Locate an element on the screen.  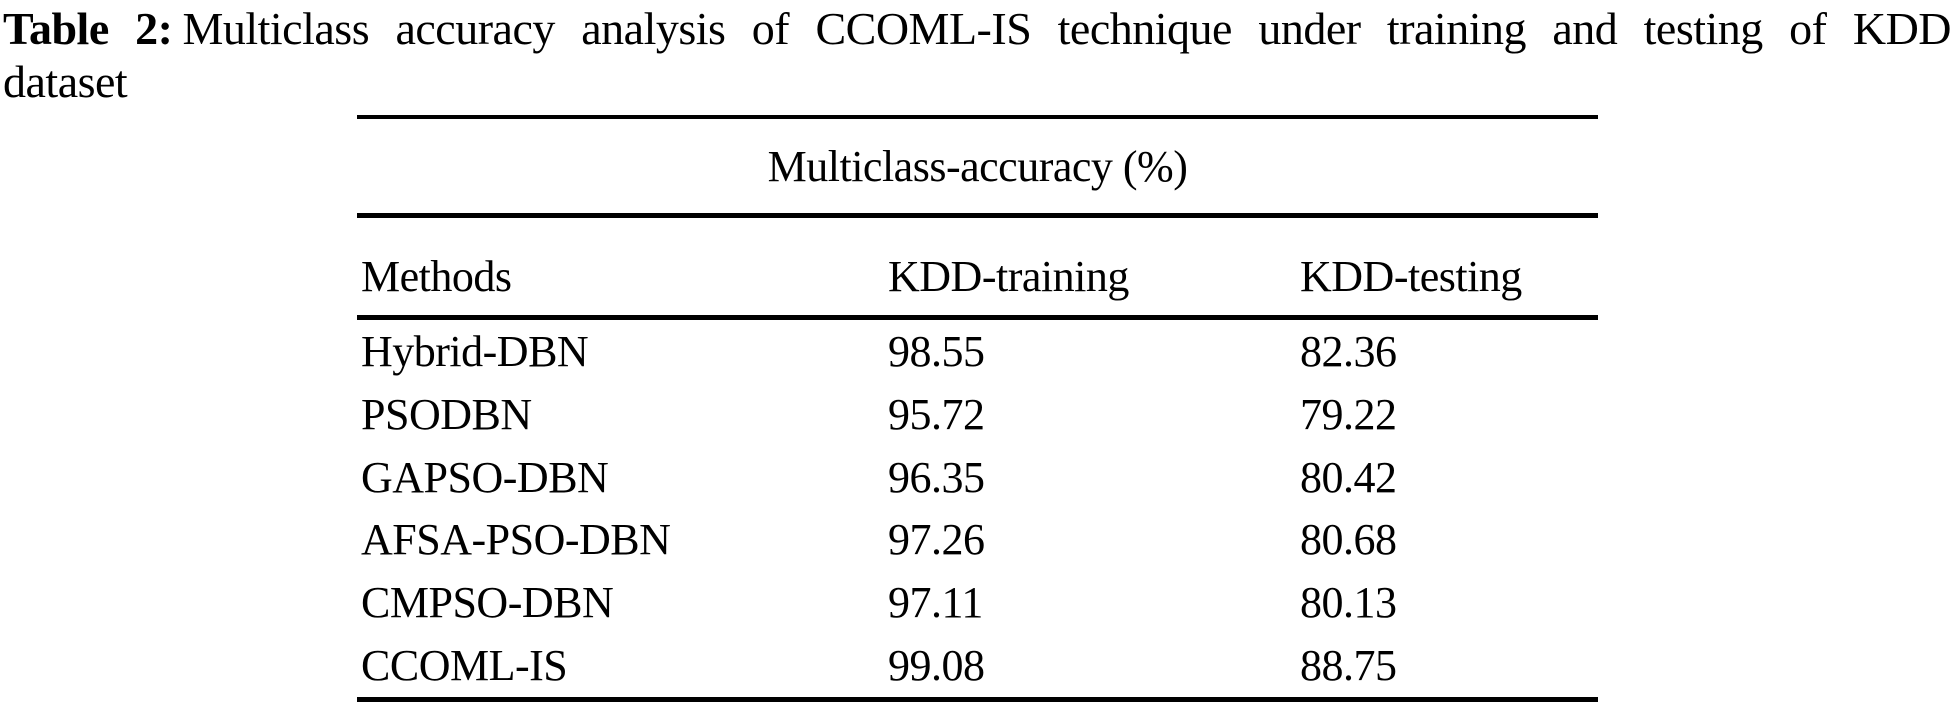
kdd-training-cell: 97.26 is located at coordinates (936, 540).